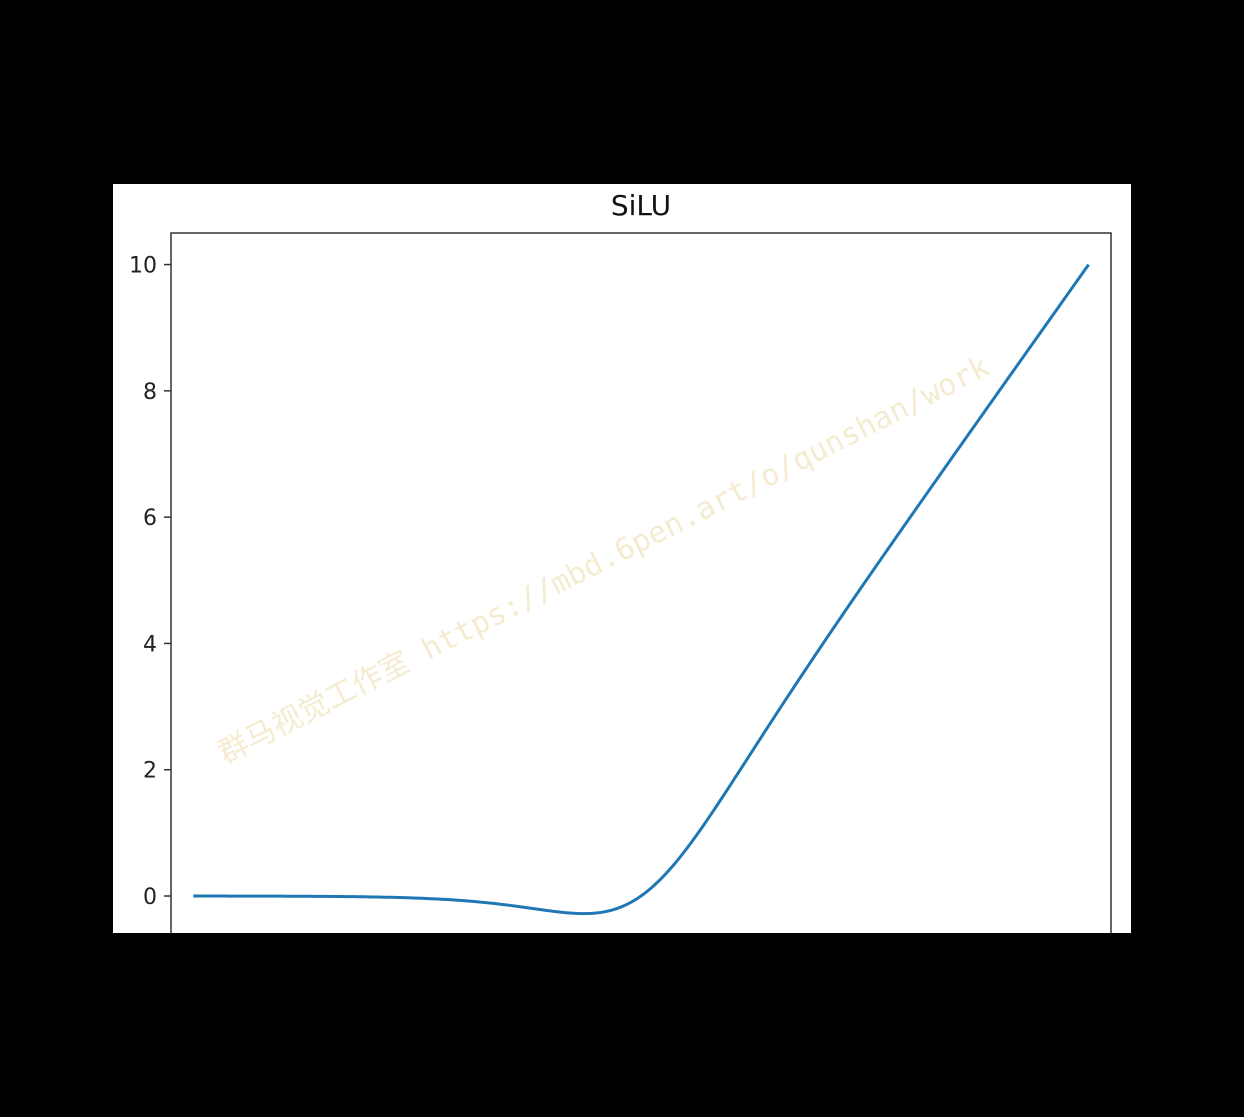  What do you see at coordinates (150, 392) in the screenshot?
I see `y-tick-label: 8` at bounding box center [150, 392].